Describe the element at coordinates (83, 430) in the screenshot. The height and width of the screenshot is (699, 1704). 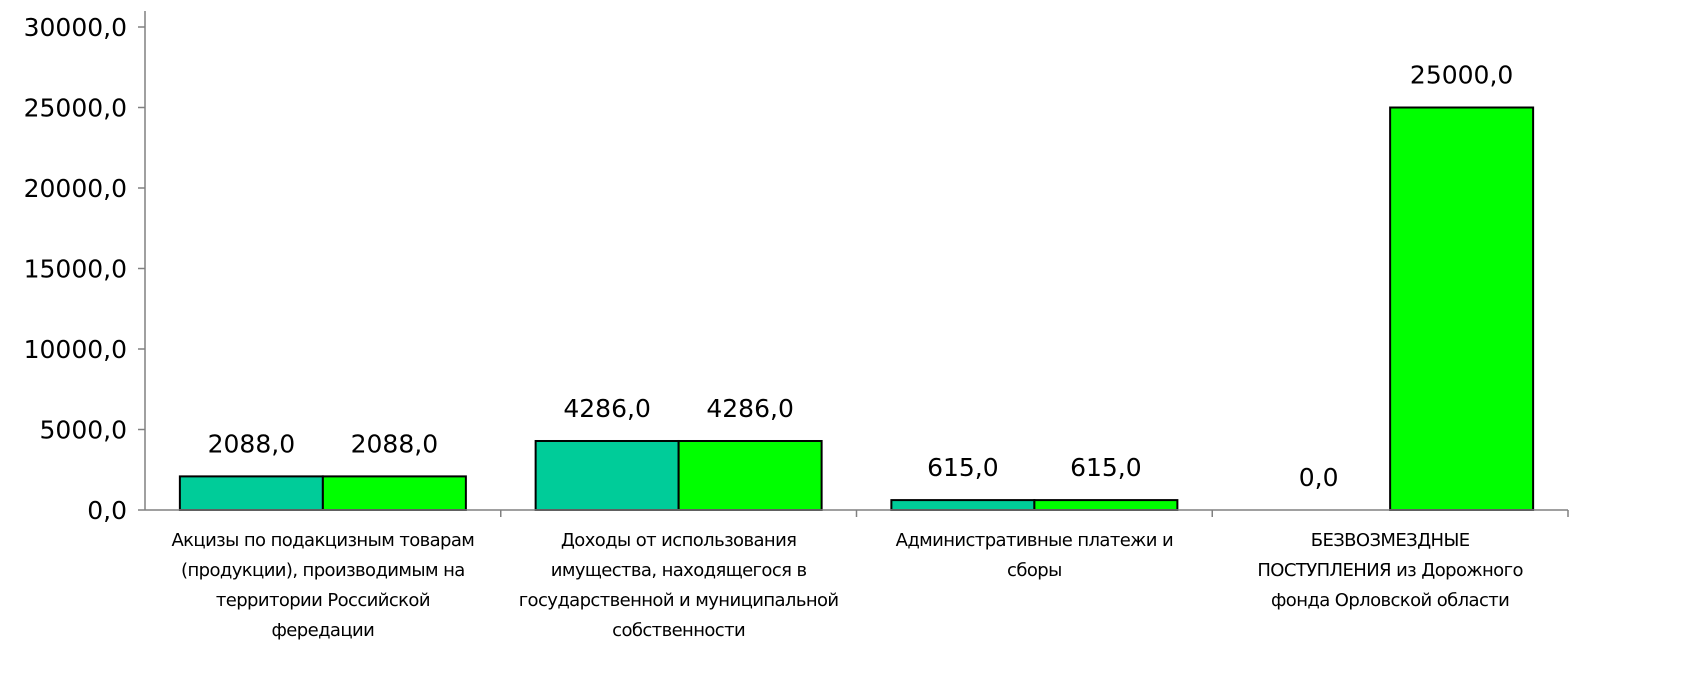
I see `y-tick-label: 5000,0` at that location.